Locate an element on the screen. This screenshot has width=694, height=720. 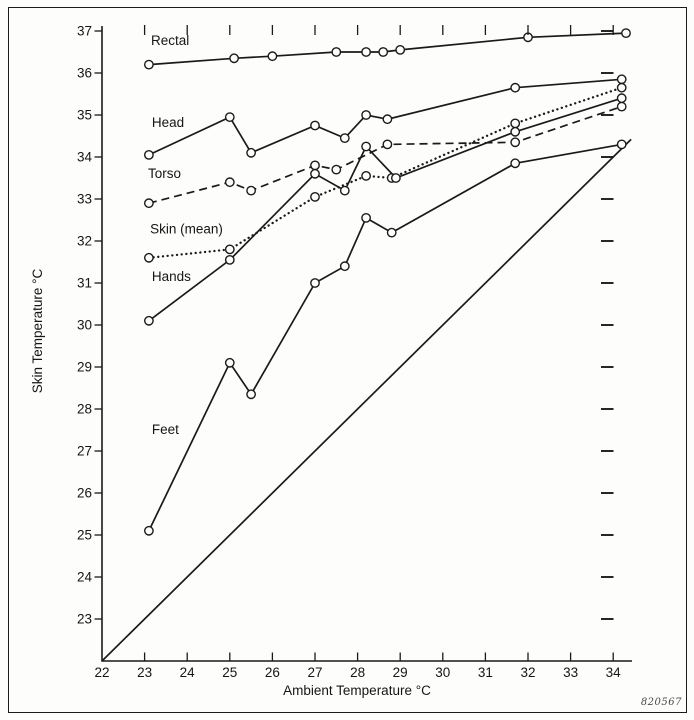
series-label-rectal: Rectal is located at coordinates (170, 40).